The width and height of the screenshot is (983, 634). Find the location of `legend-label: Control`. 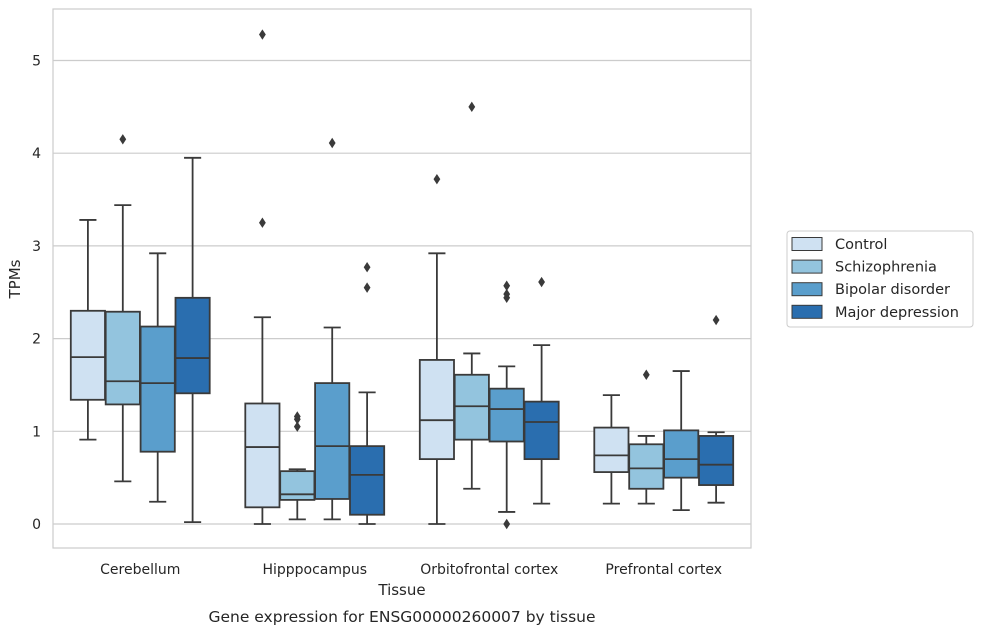

legend-label: Control is located at coordinates (861, 245).